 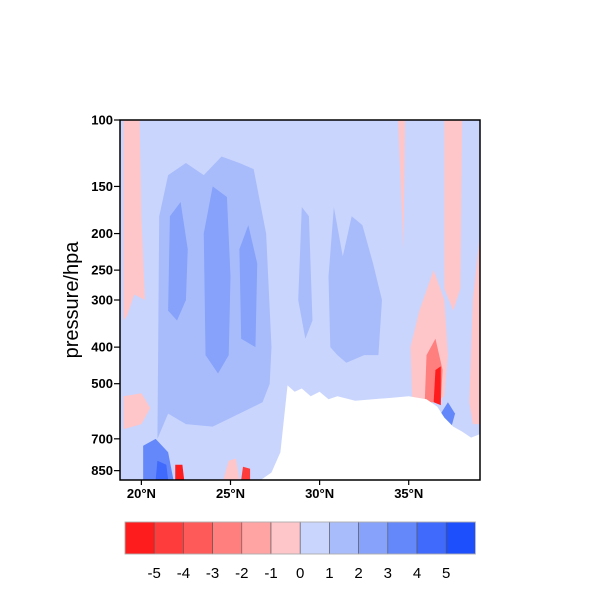 I want to click on colorbar-label: -3, so click(x=212, y=573).